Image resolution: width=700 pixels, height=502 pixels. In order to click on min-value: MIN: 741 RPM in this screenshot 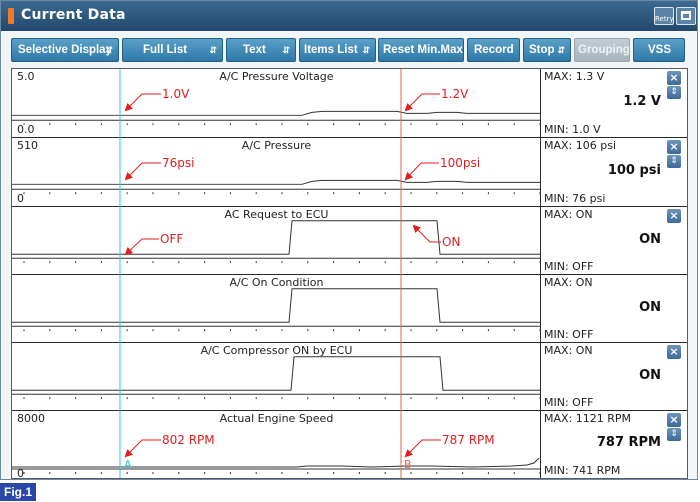, I will do `click(582, 470)`.